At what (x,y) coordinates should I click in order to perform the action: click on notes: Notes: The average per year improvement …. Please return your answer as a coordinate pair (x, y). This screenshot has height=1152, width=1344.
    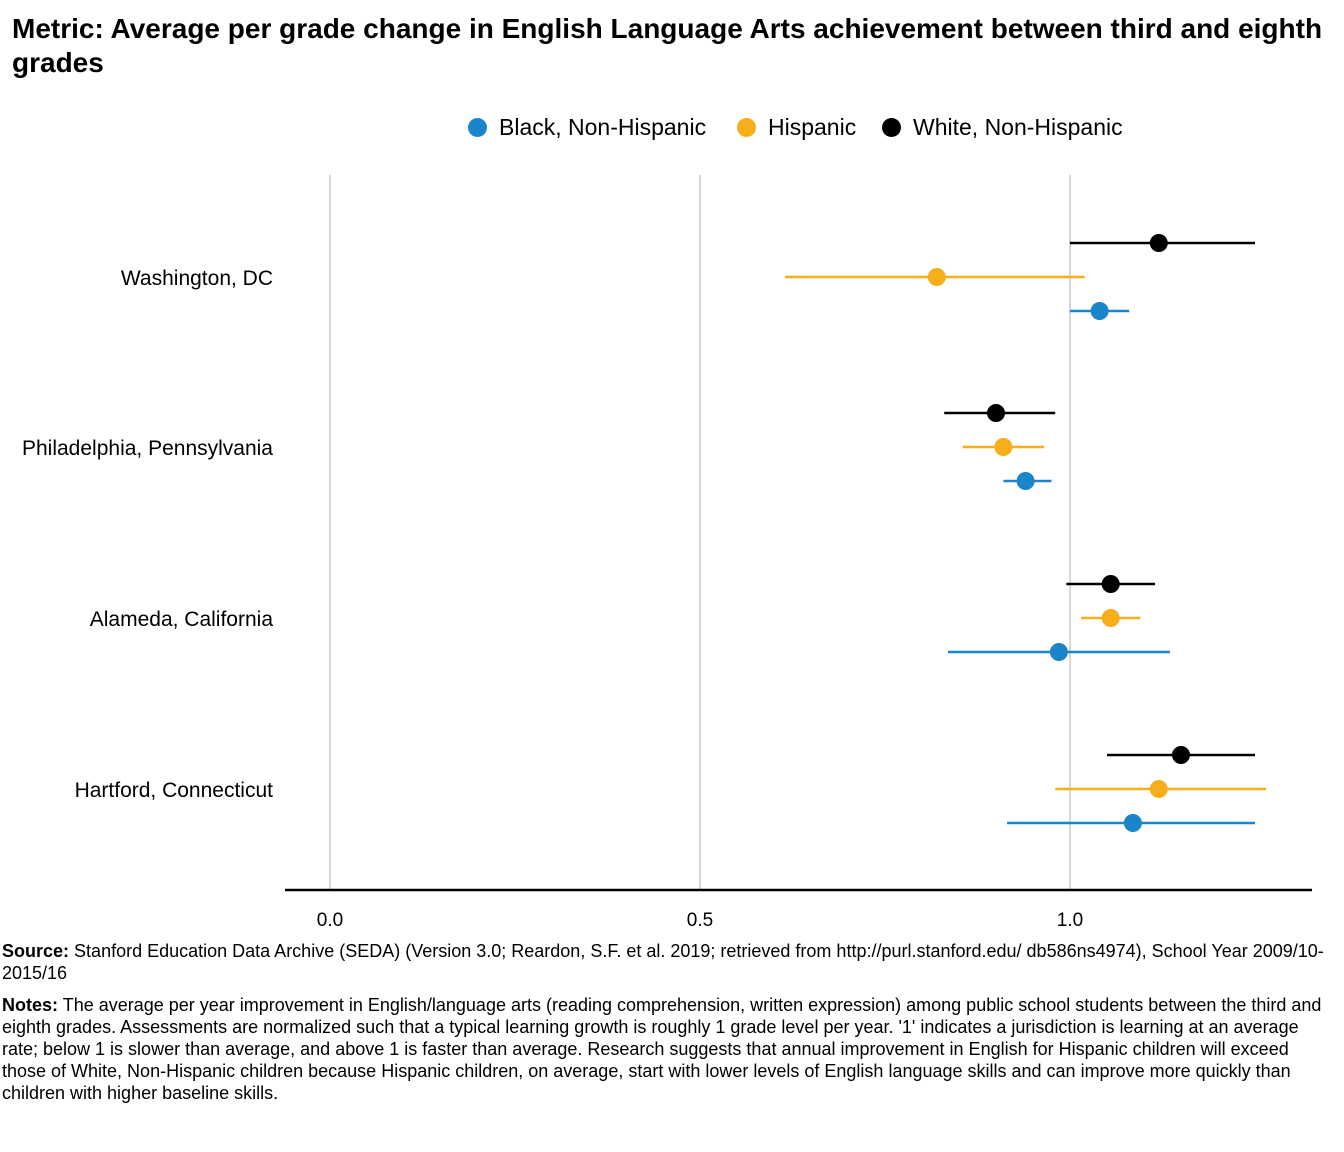
    Looking at the image, I should click on (667, 1049).